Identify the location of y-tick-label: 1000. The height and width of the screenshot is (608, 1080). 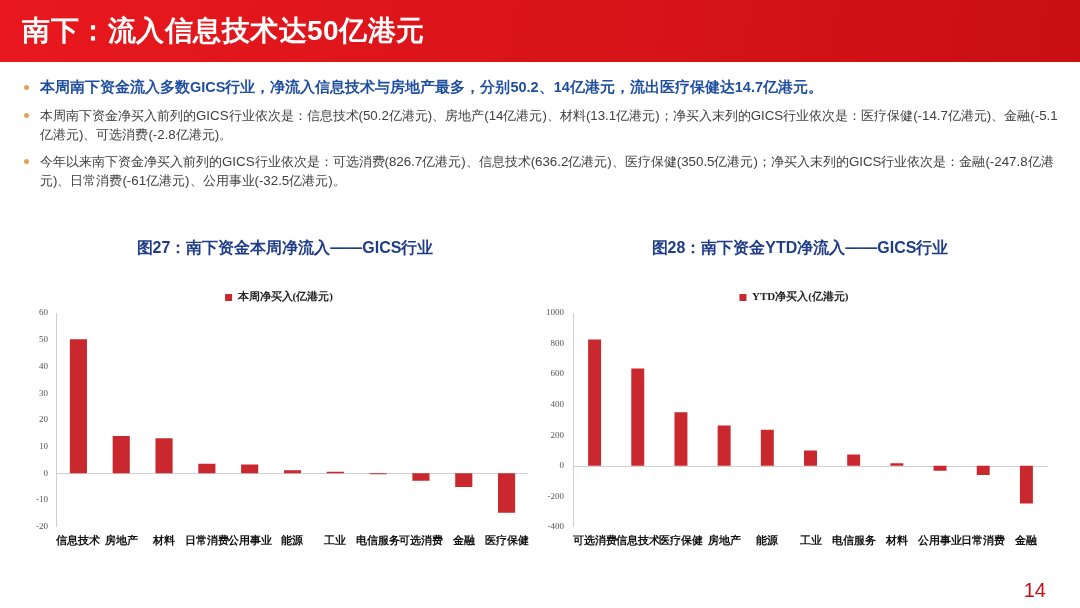
(555, 312).